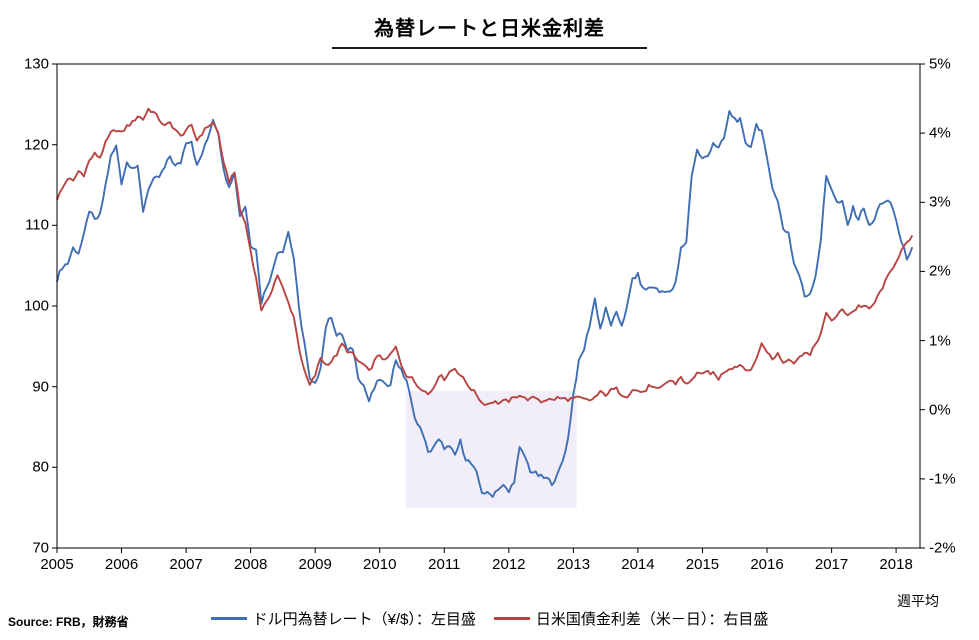  Describe the element at coordinates (702, 564) in the screenshot. I see `x-axis-tick-label: 2015` at that location.